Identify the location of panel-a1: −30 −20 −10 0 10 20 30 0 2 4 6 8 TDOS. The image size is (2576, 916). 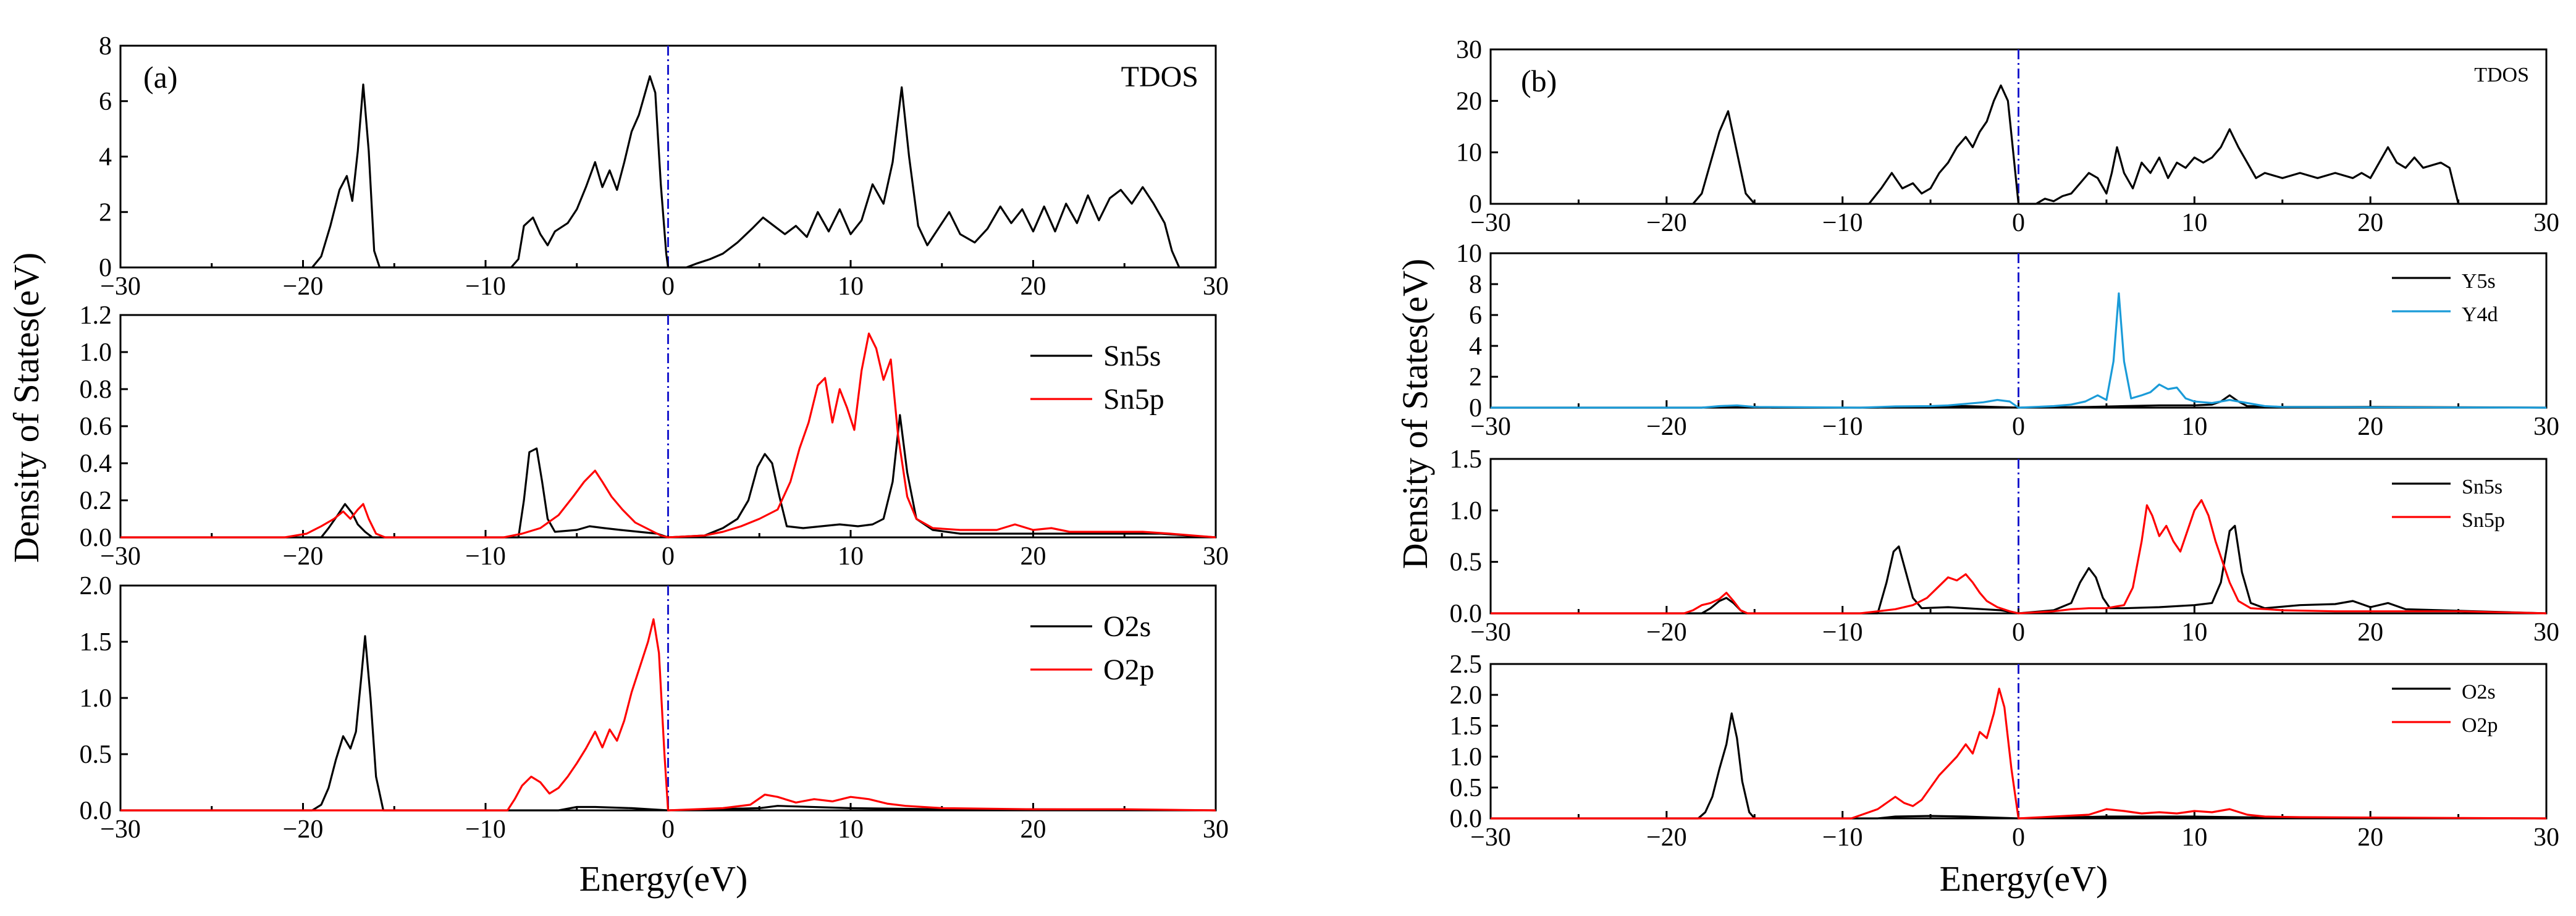
(664, 166).